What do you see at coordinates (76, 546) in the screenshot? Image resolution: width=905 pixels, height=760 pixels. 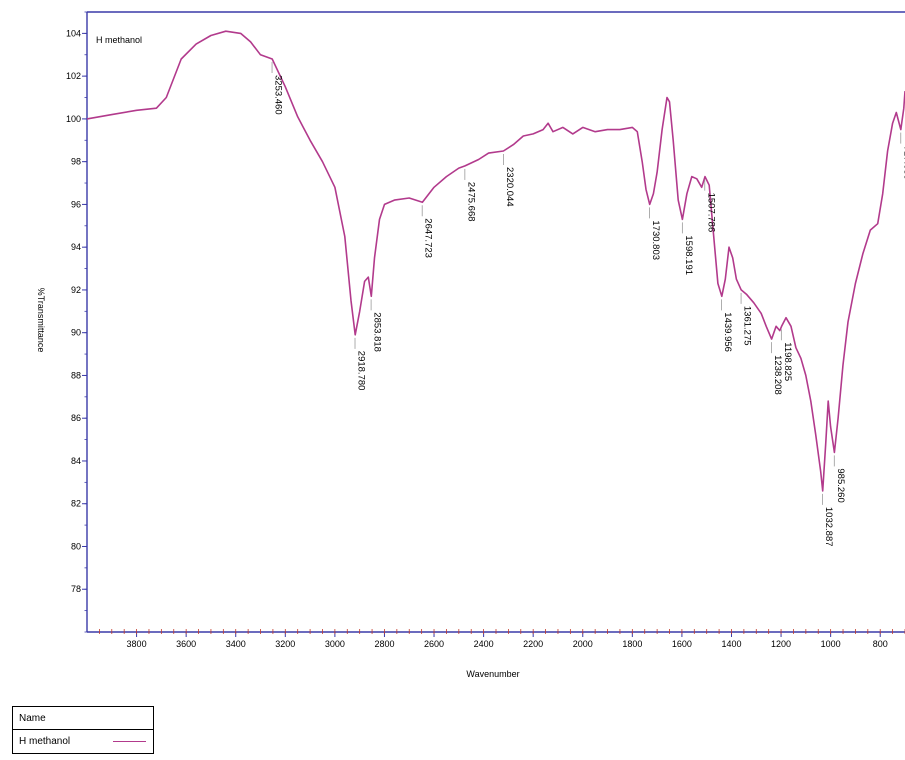 I see `y-tick-label: 80` at bounding box center [76, 546].